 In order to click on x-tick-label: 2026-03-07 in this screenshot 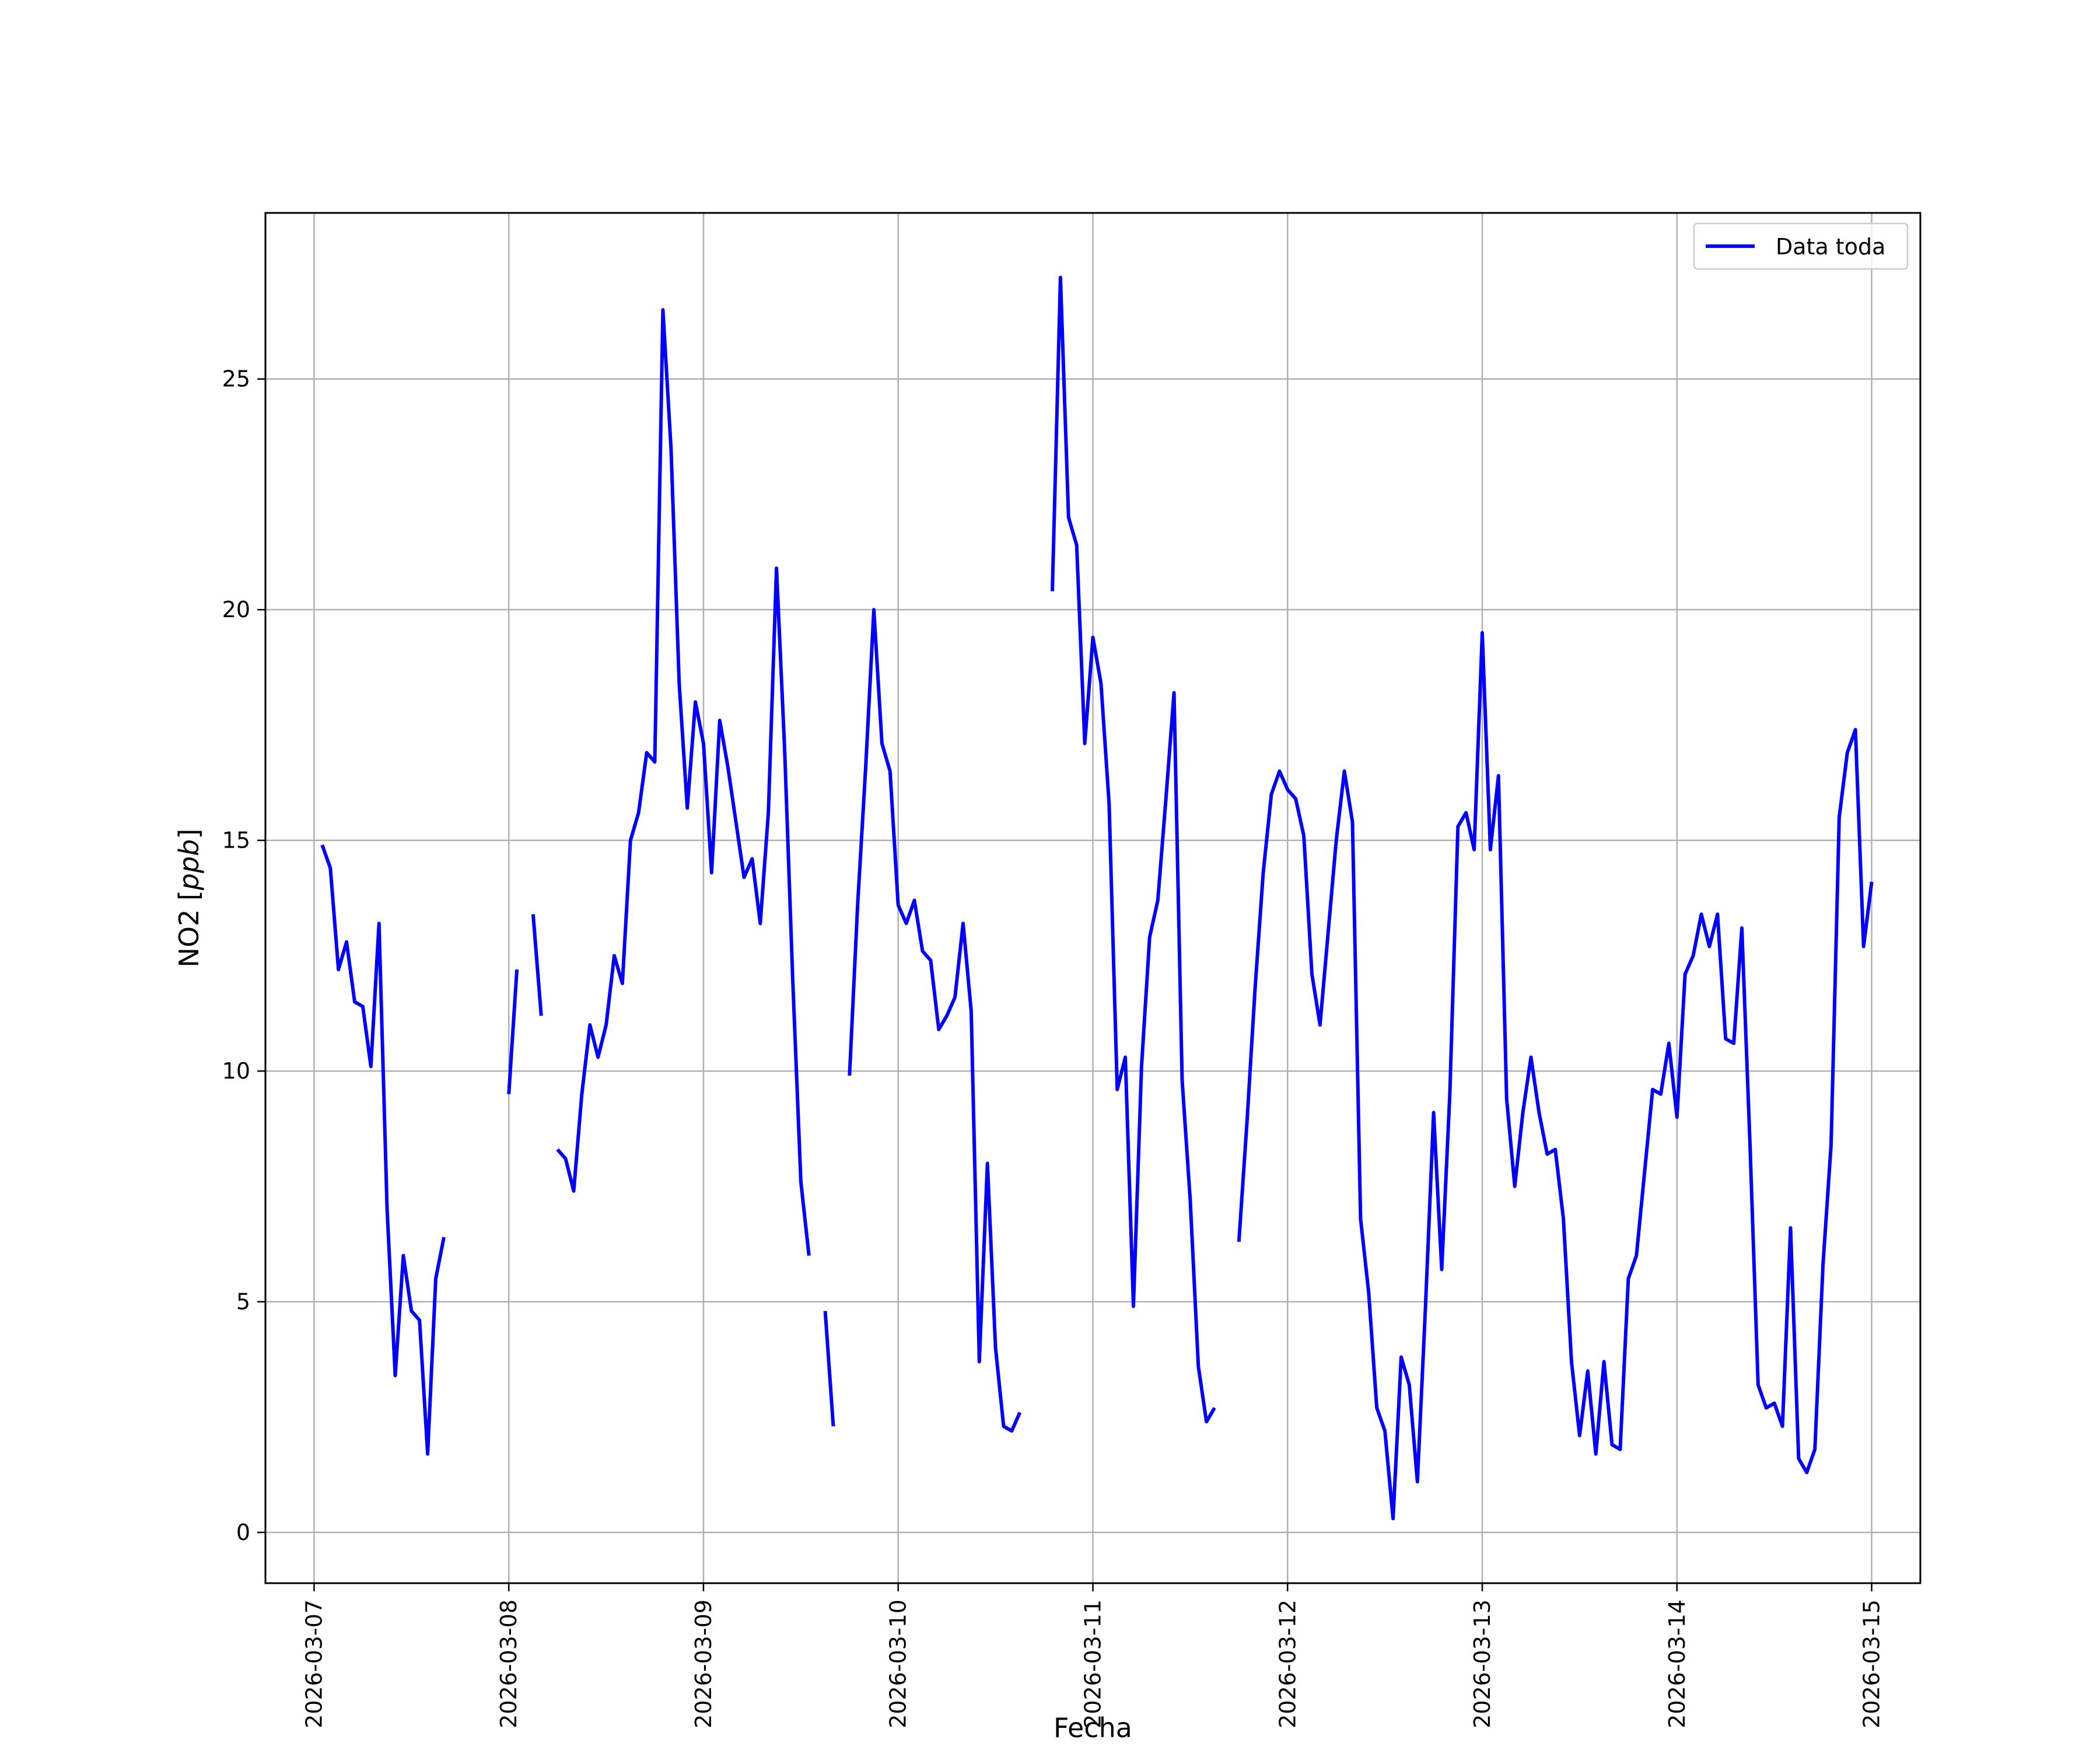, I will do `click(314, 1664)`.